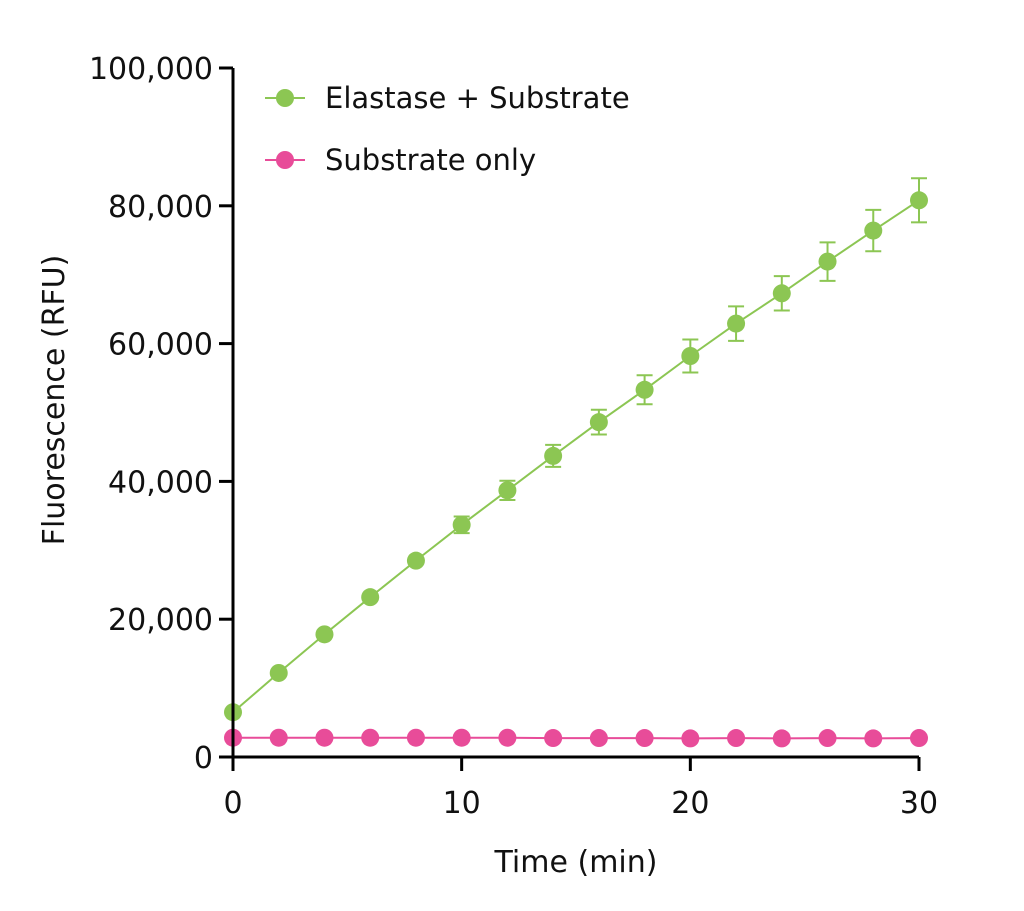 Image resolution: width=1024 pixels, height=911 pixels. What do you see at coordinates (462, 803) in the screenshot?
I see `x-tick-label: 10` at bounding box center [462, 803].